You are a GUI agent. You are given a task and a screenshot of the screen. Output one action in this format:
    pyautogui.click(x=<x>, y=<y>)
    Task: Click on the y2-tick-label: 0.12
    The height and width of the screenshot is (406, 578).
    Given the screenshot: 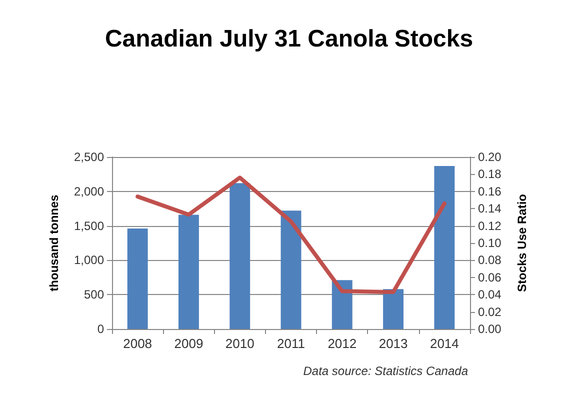 What is the action you would take?
    pyautogui.click(x=490, y=225)
    